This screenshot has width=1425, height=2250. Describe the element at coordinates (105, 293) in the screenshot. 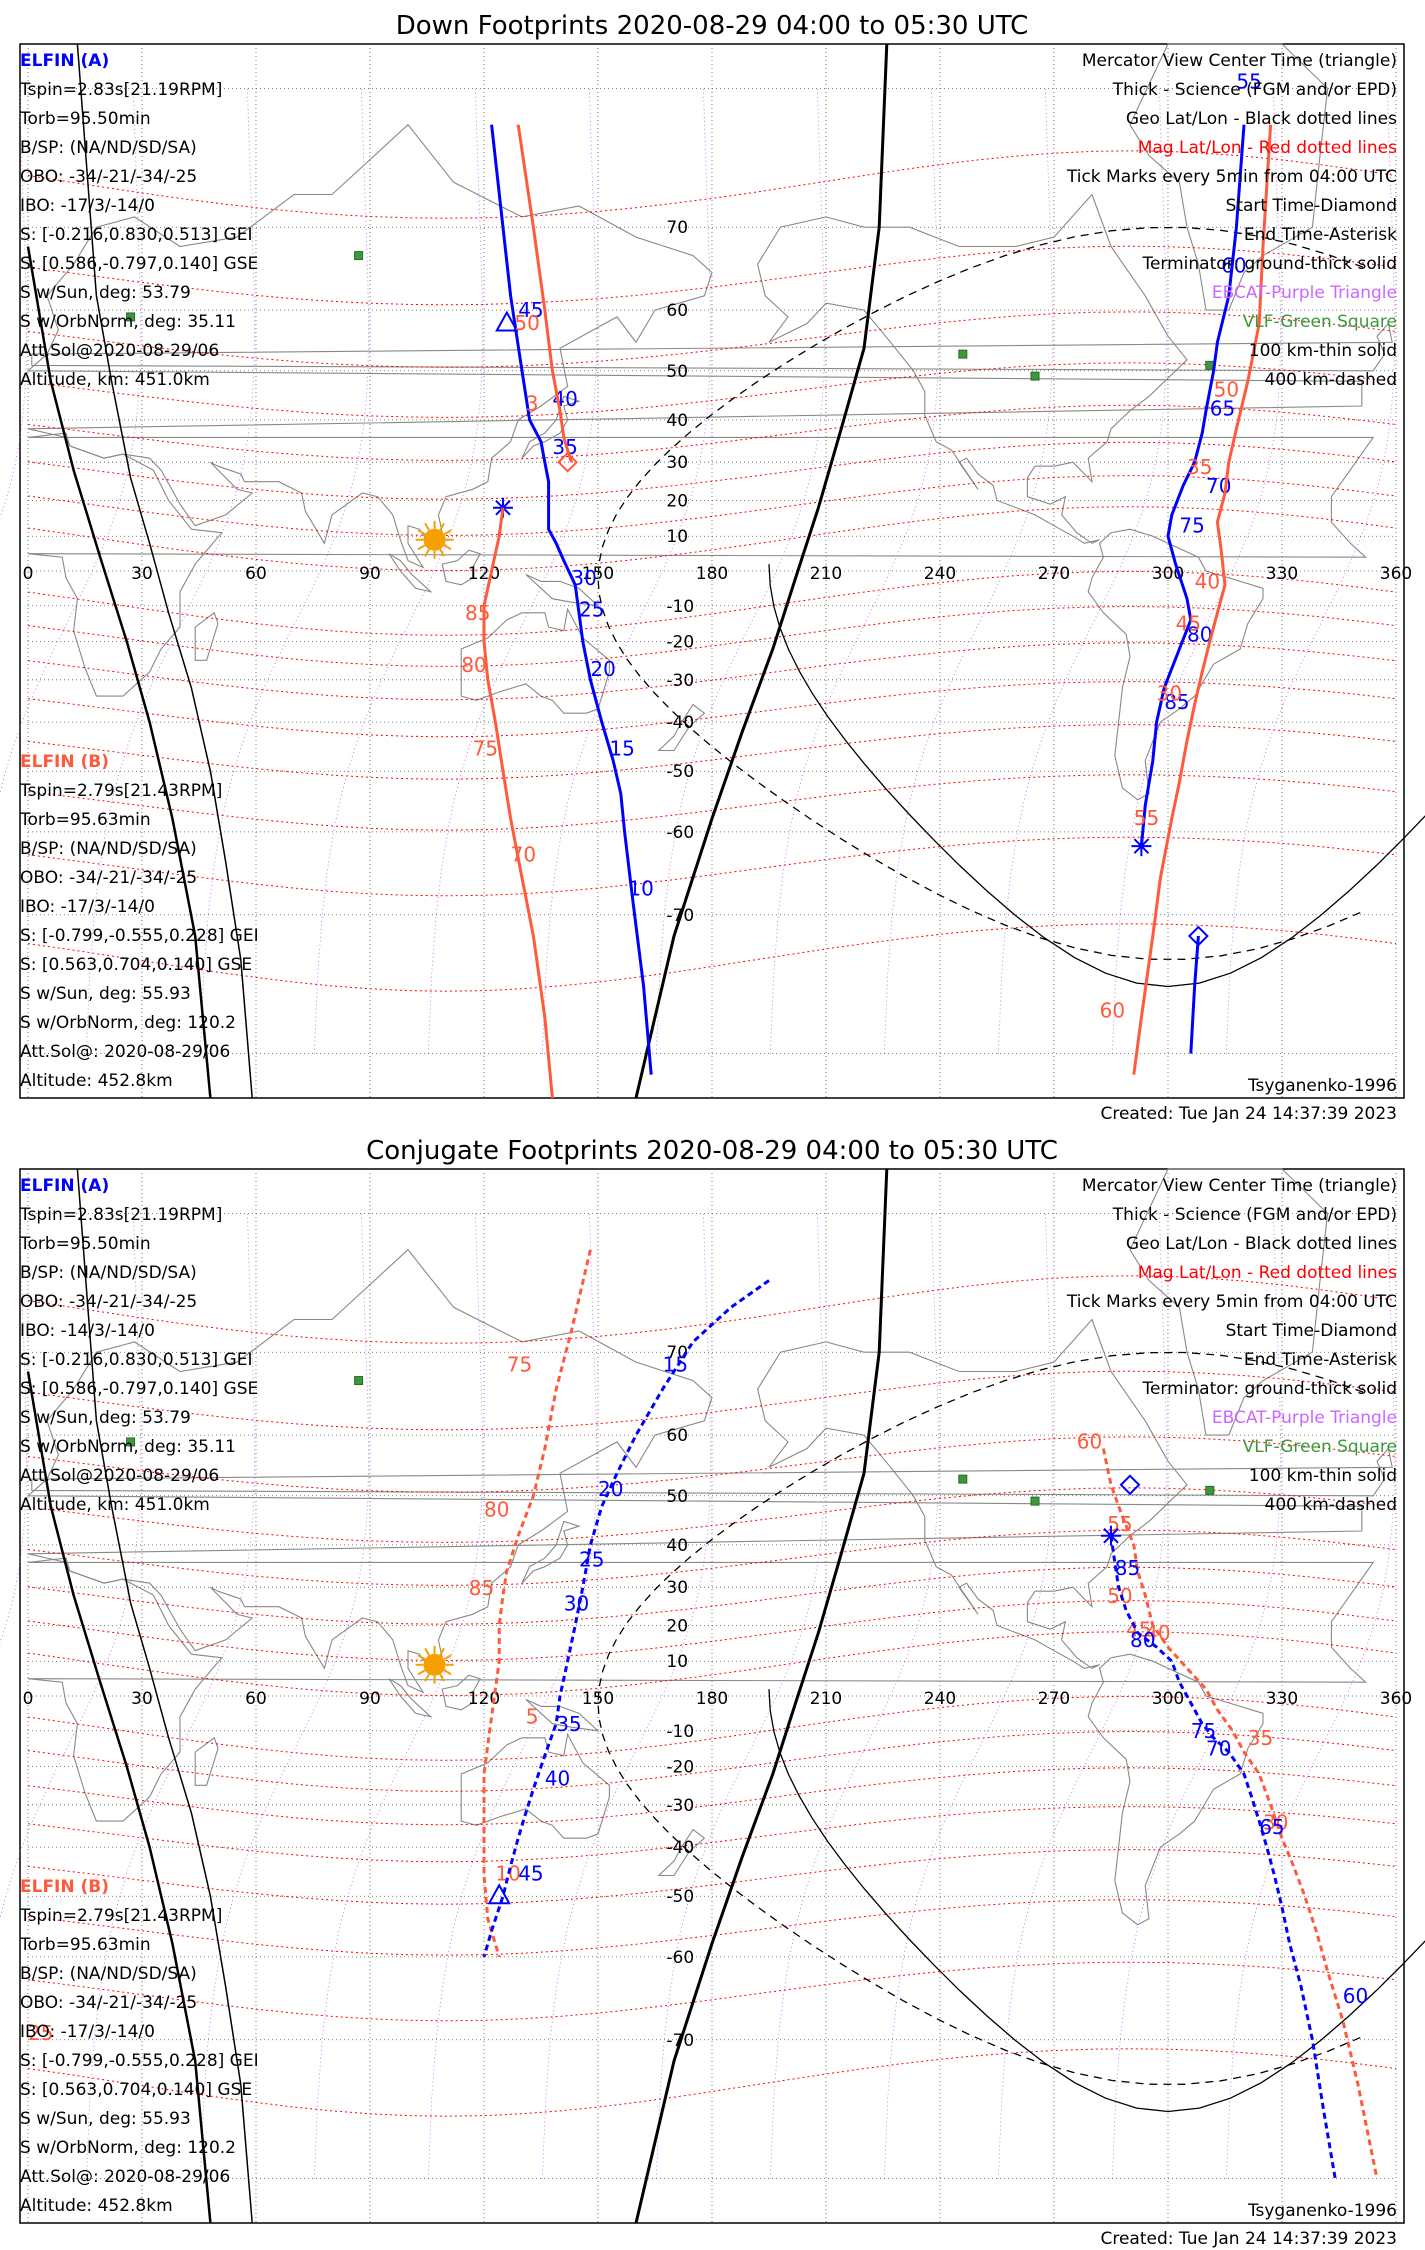

I see `elfin-a-info-line: S w/Sun, deg: 53.79` at that location.